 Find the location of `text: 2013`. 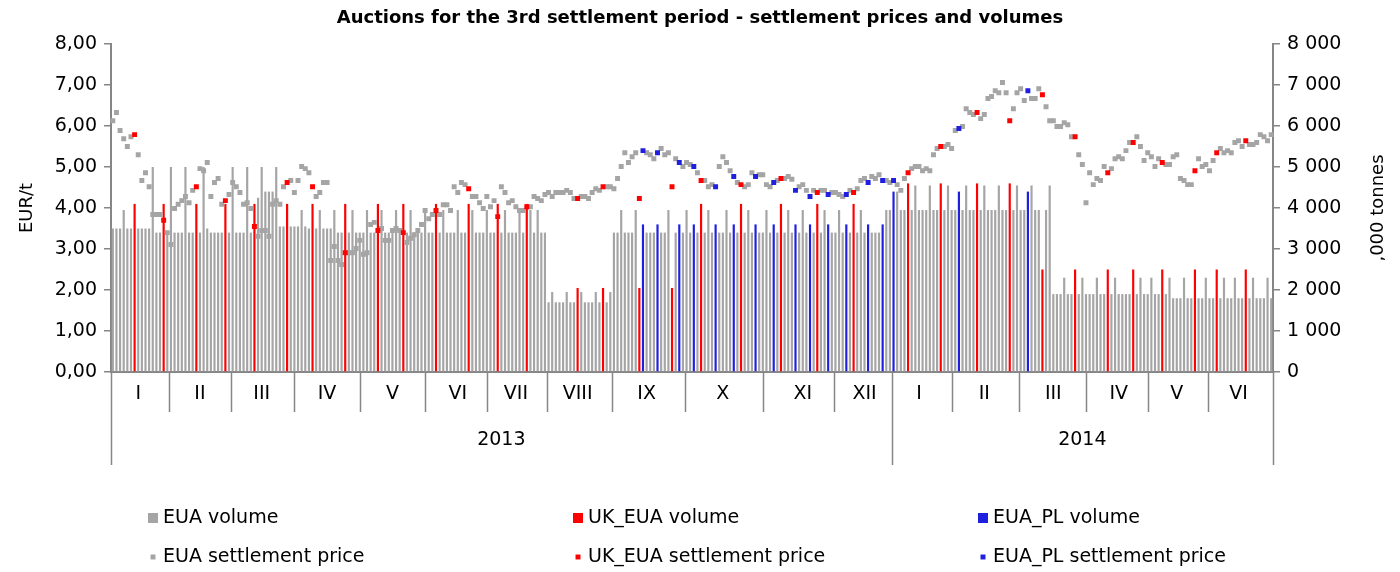

text: 2013 is located at coordinates (501, 437).